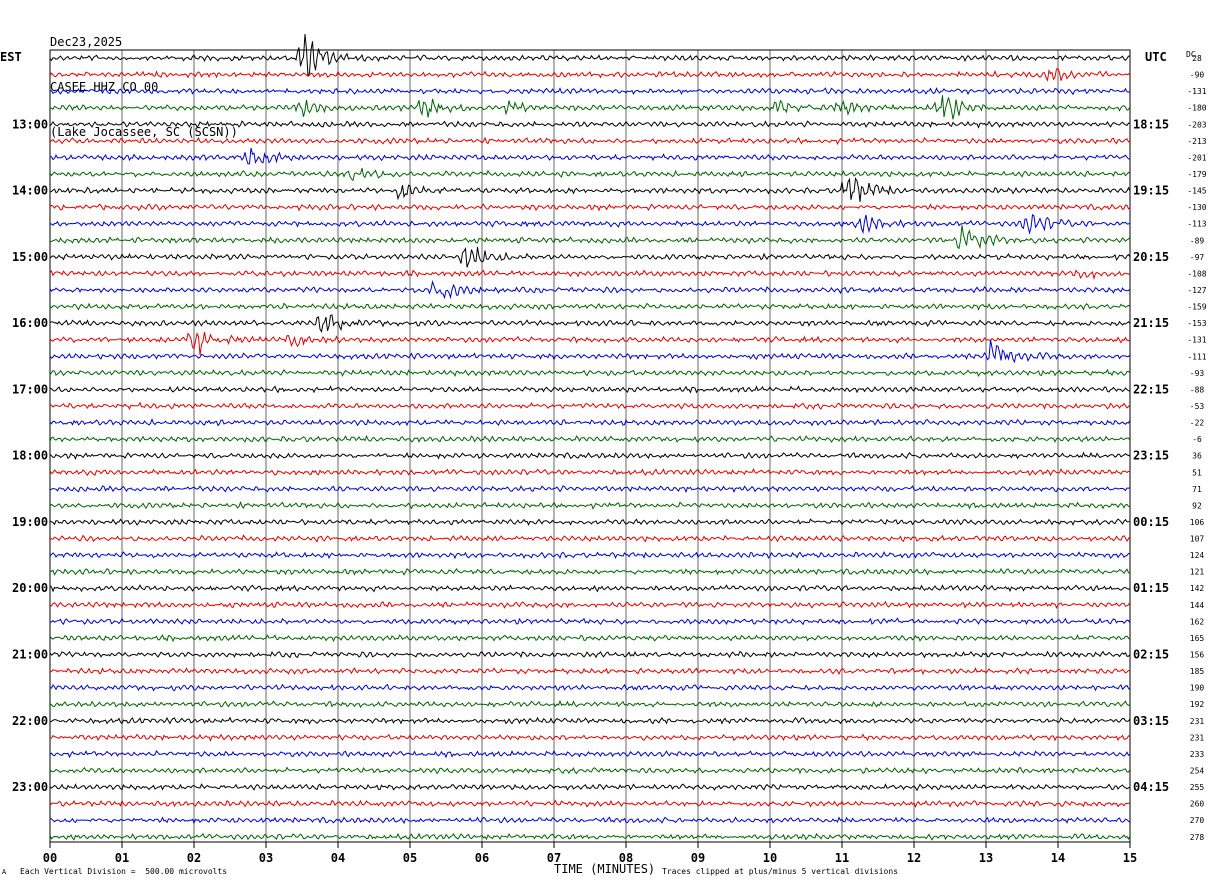  Describe the element at coordinates (554, 858) in the screenshot. I see `x-tick-label: 07` at that location.